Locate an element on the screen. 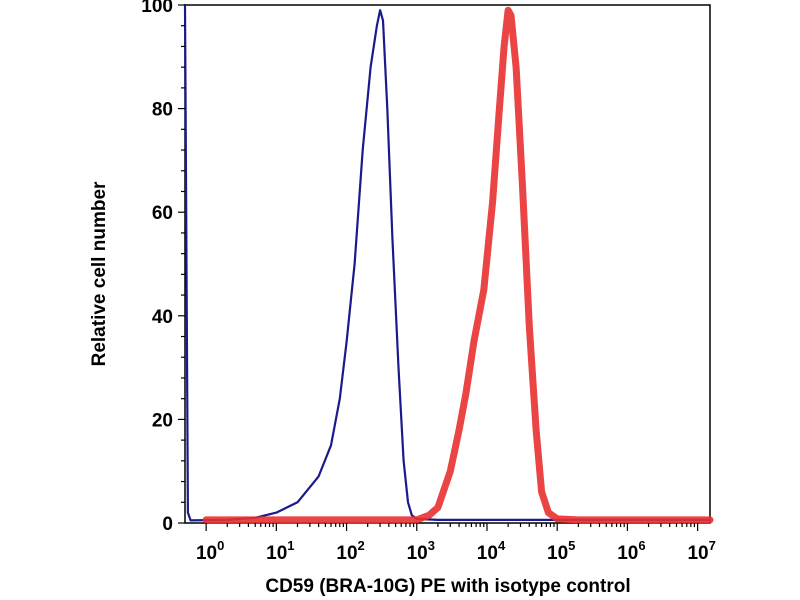 The image size is (800, 600). x-tick-label: 10⁶ is located at coordinates (631, 551).